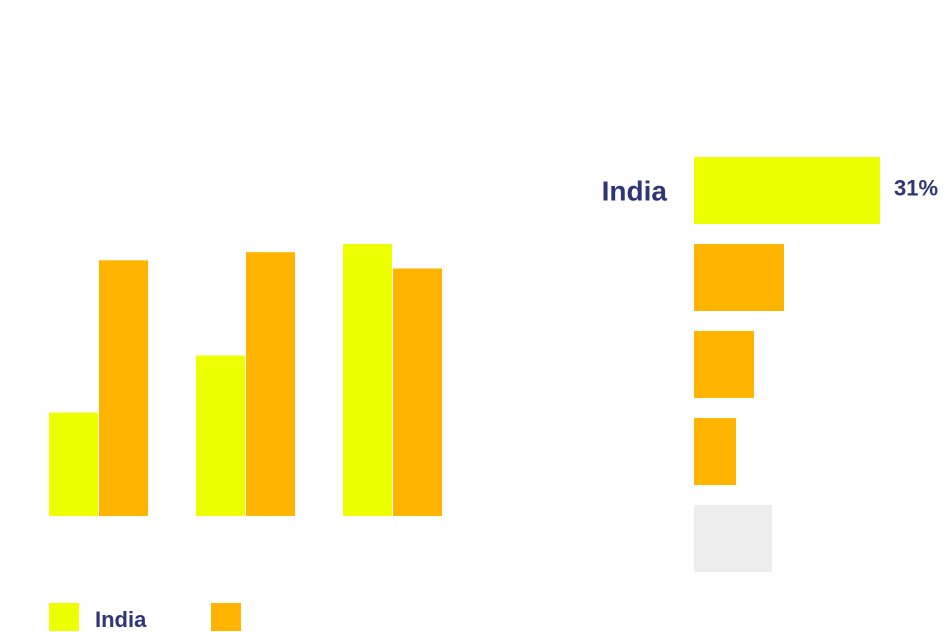 This screenshot has width=950, height=632. I want to click on legend-label-1: India, so click(121, 619).